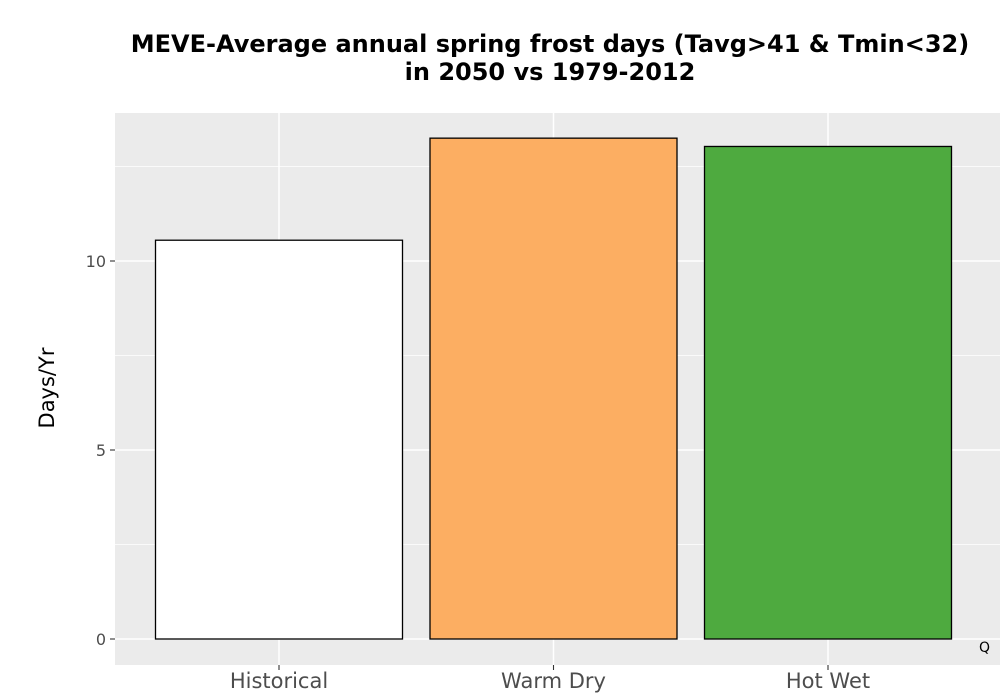  I want to click on x-tick-label: Historical, so click(279, 681).